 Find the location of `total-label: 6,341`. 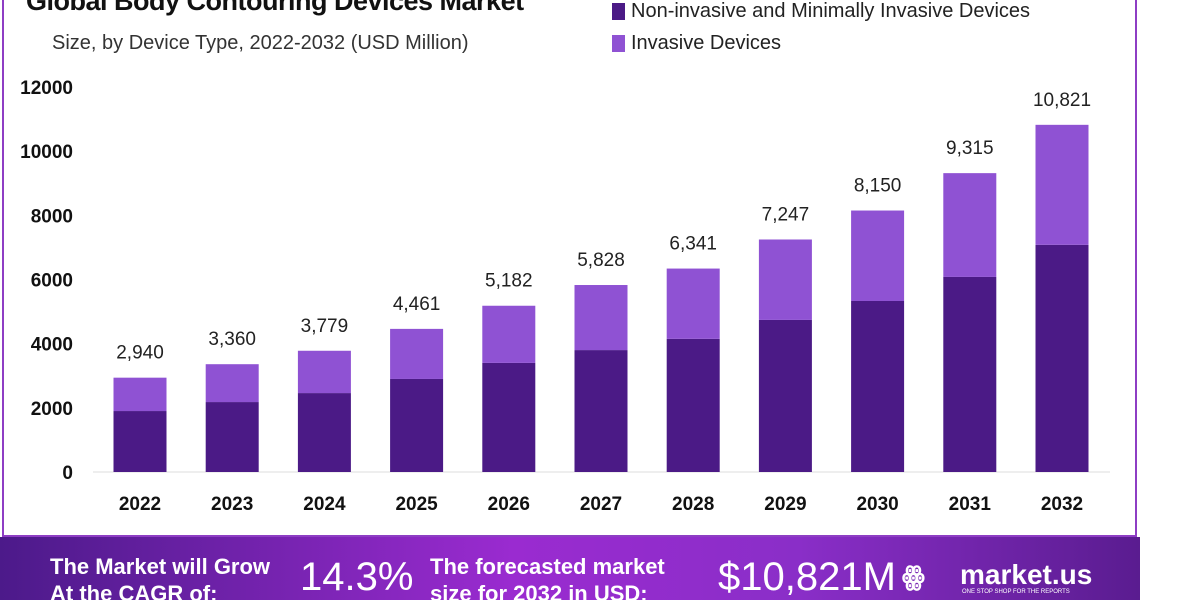

total-label: 6,341 is located at coordinates (693, 244).